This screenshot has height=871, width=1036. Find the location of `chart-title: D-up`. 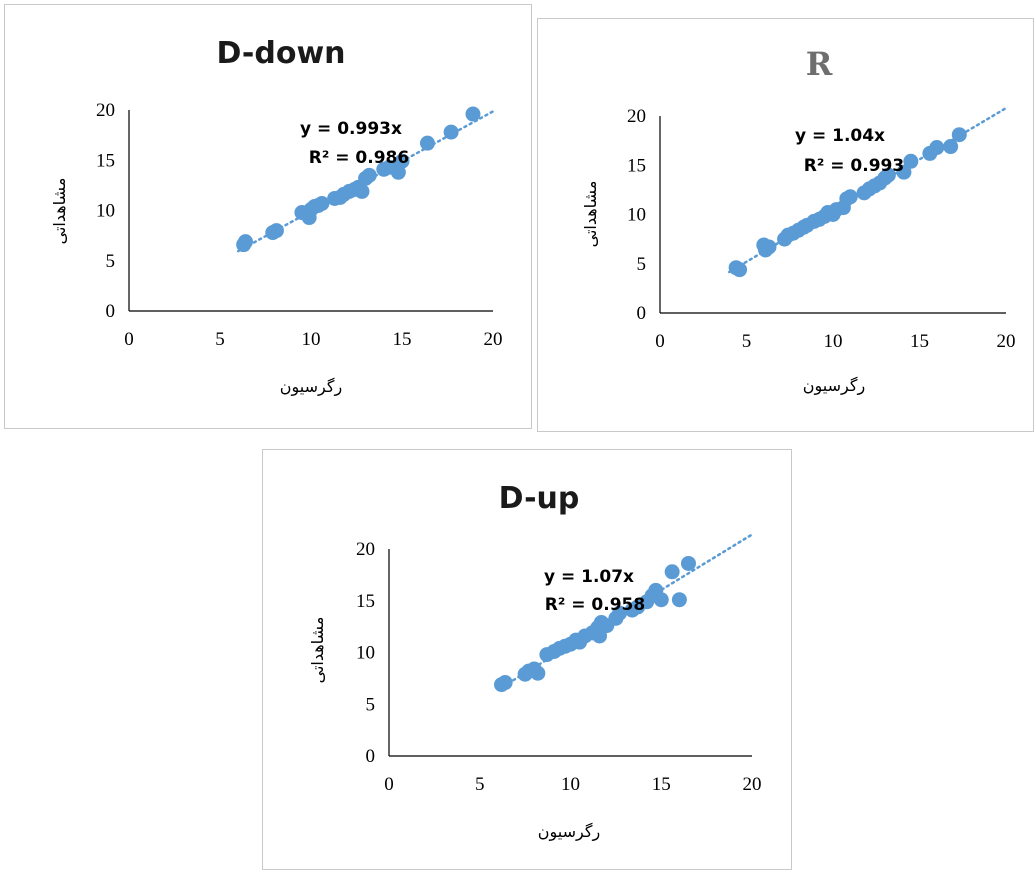

chart-title: D-up is located at coordinates (539, 498).